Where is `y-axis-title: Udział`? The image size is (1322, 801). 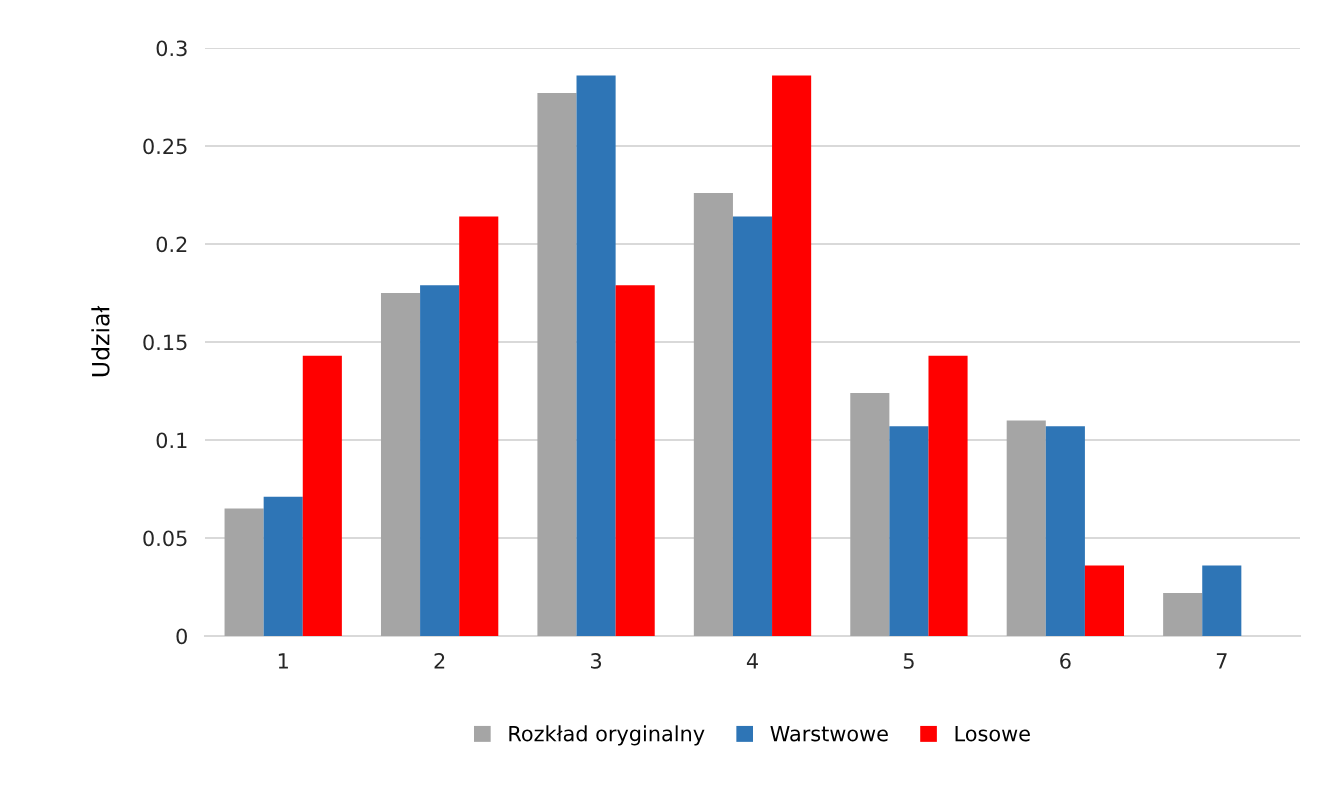
y-axis-title: Udział is located at coordinates (100, 341).